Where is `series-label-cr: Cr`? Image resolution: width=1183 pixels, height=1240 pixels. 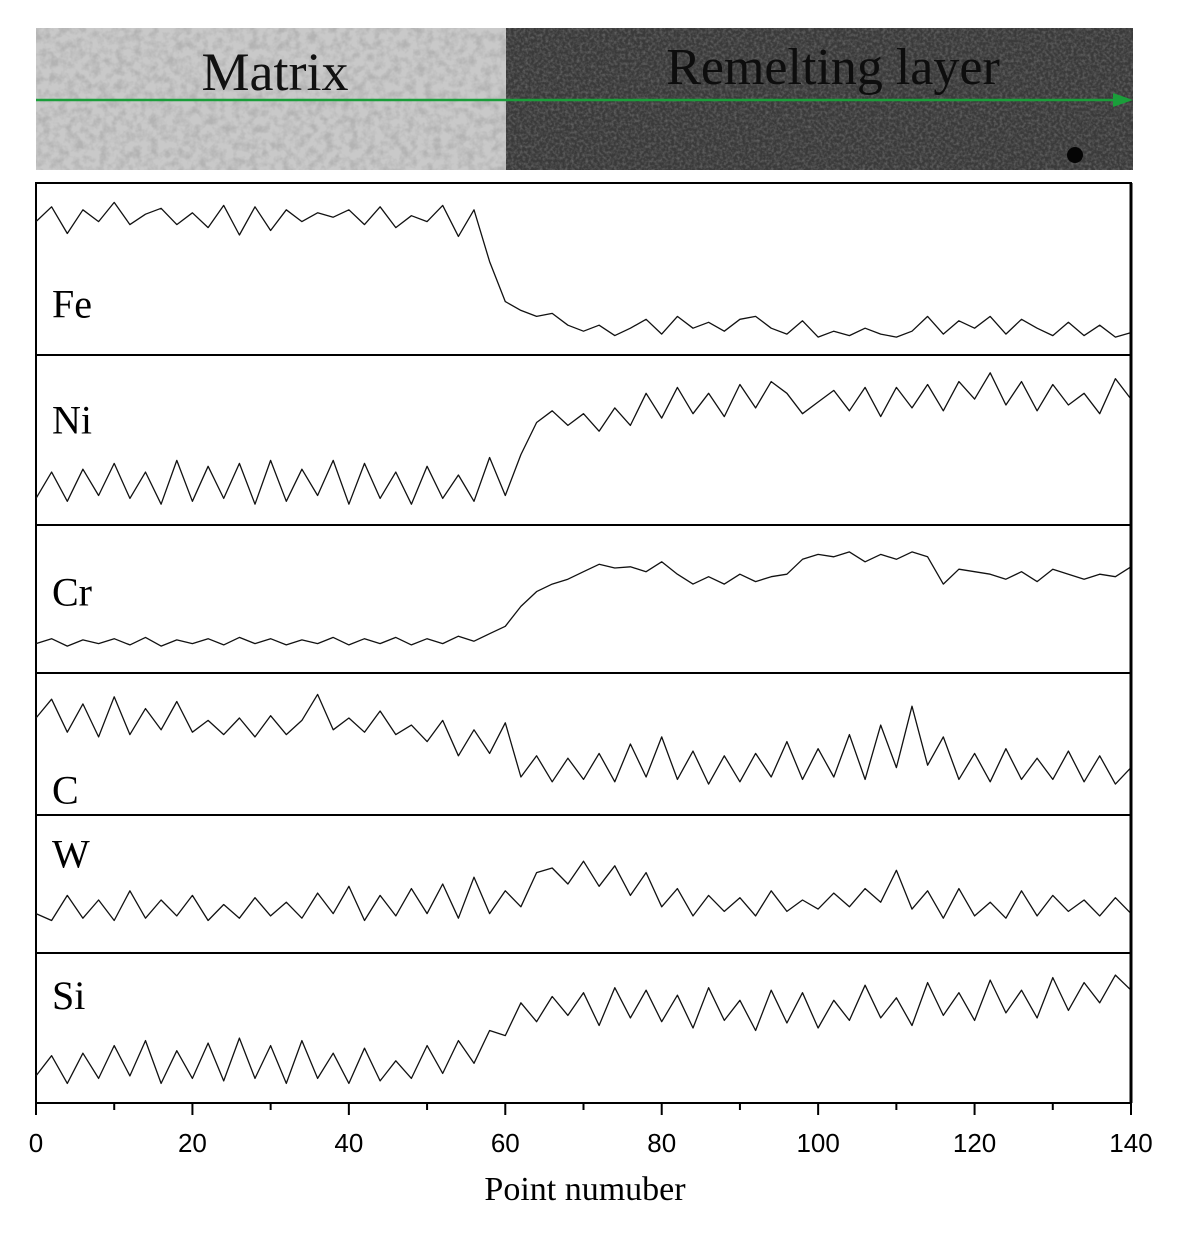 series-label-cr: Cr is located at coordinates (72, 592).